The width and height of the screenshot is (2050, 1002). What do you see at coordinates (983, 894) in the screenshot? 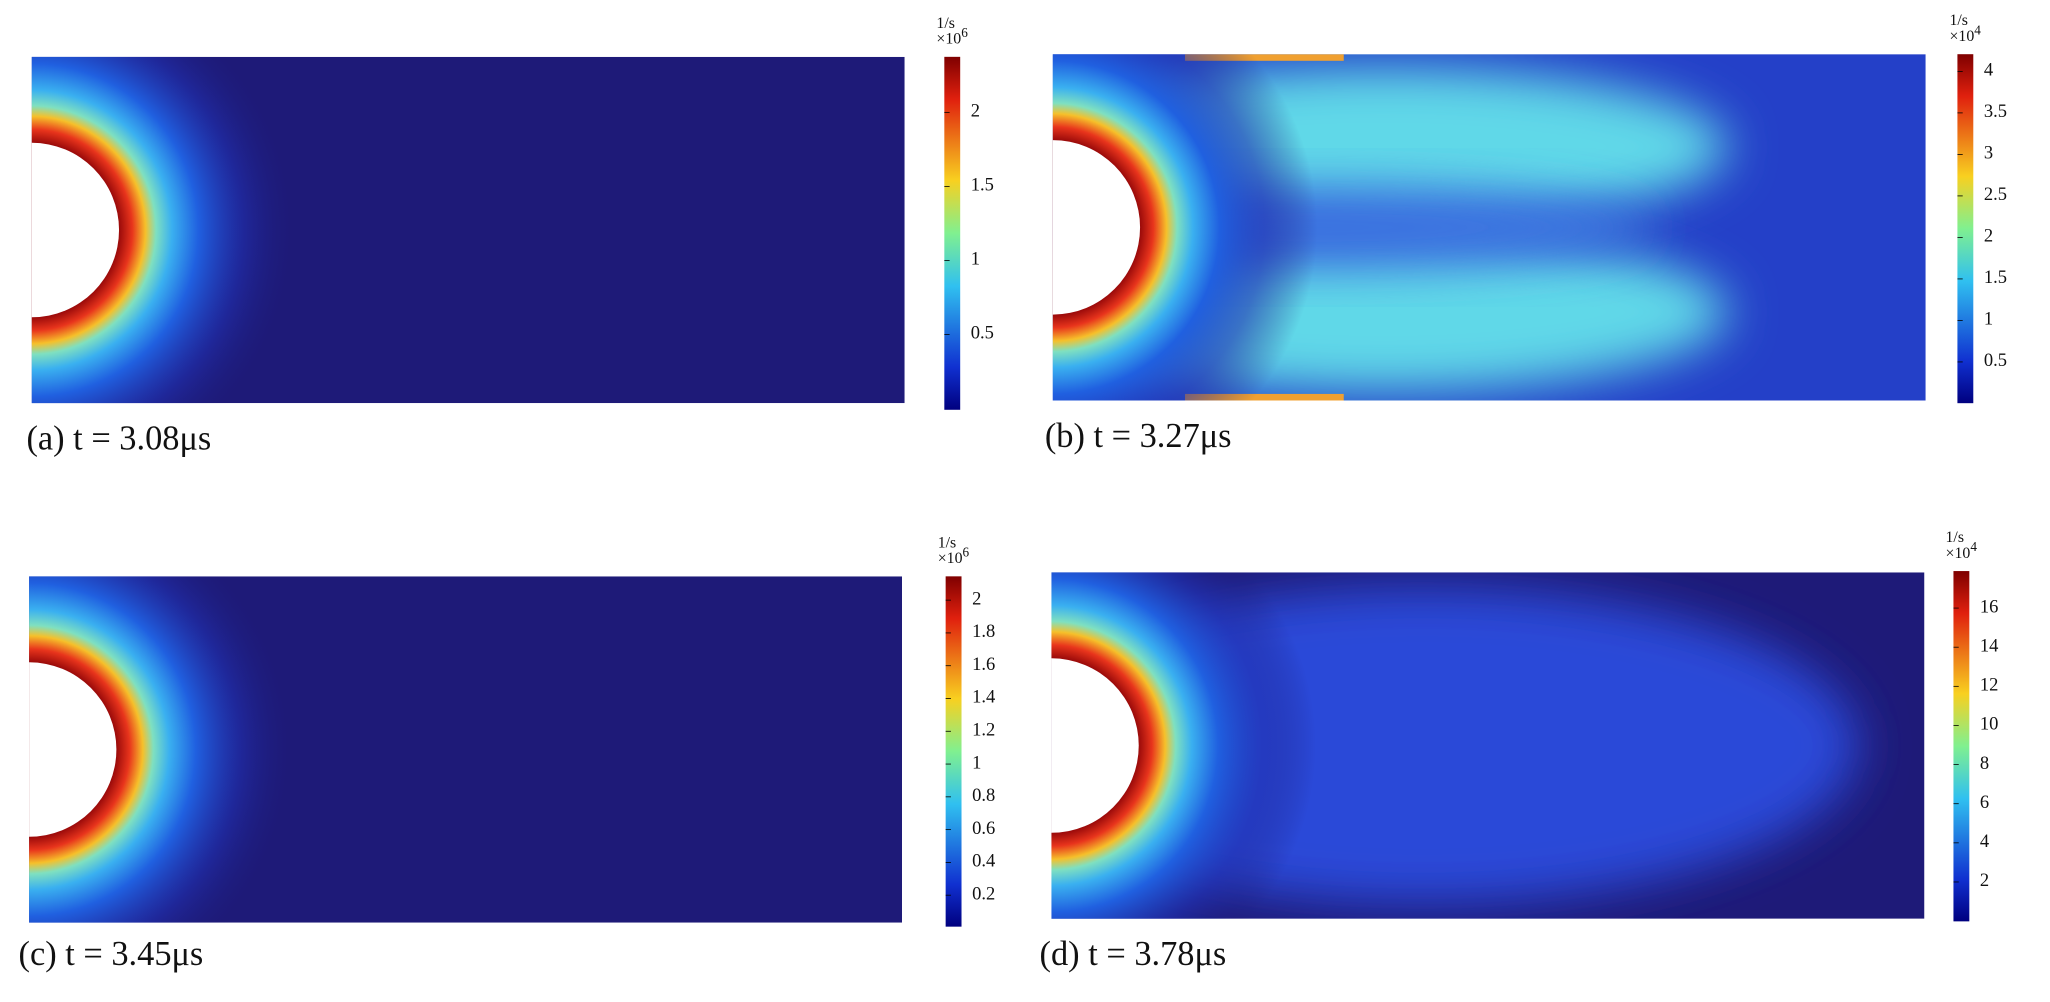
I see `colorbar-tick-label: 0.2` at bounding box center [983, 894].